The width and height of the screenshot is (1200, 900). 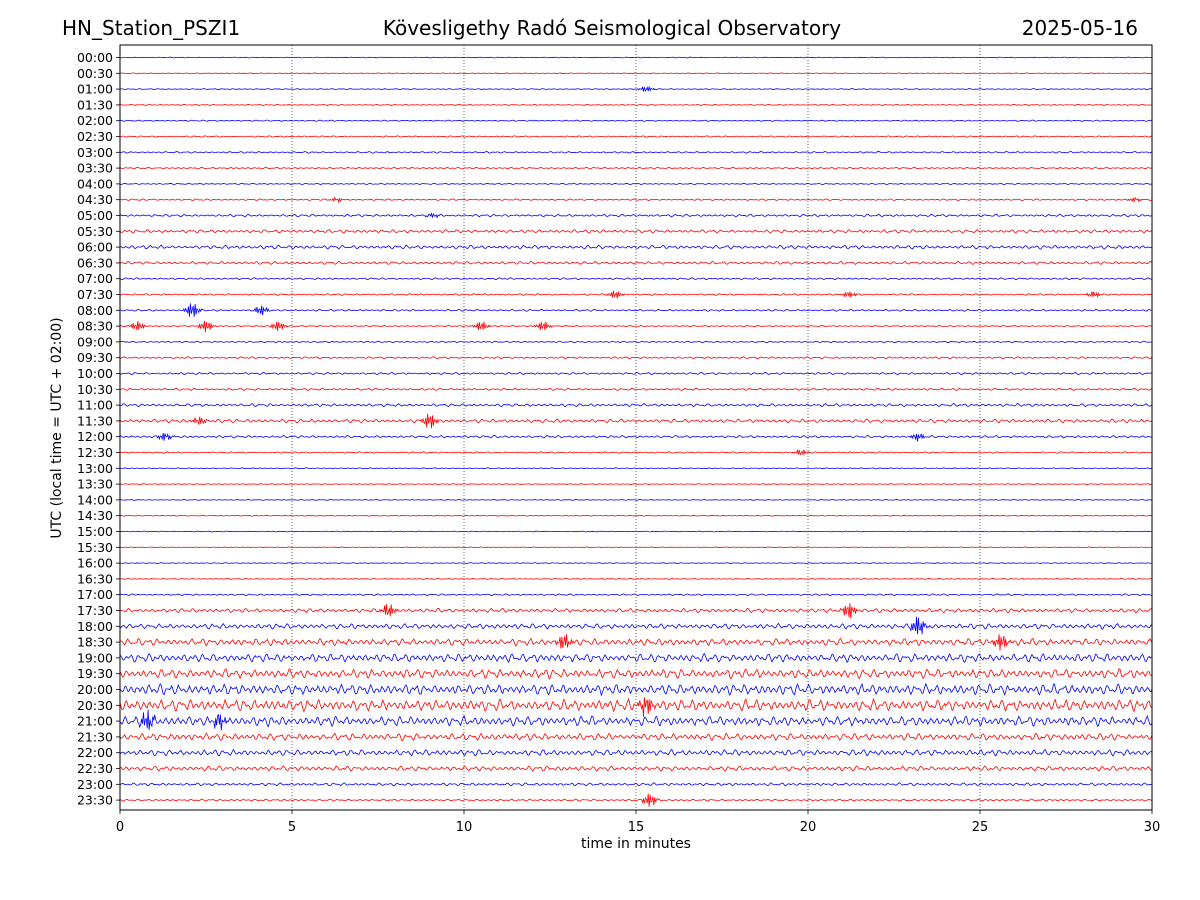 What do you see at coordinates (95, 420) in the screenshot?
I see `y-tick-label: 11:30` at bounding box center [95, 420].